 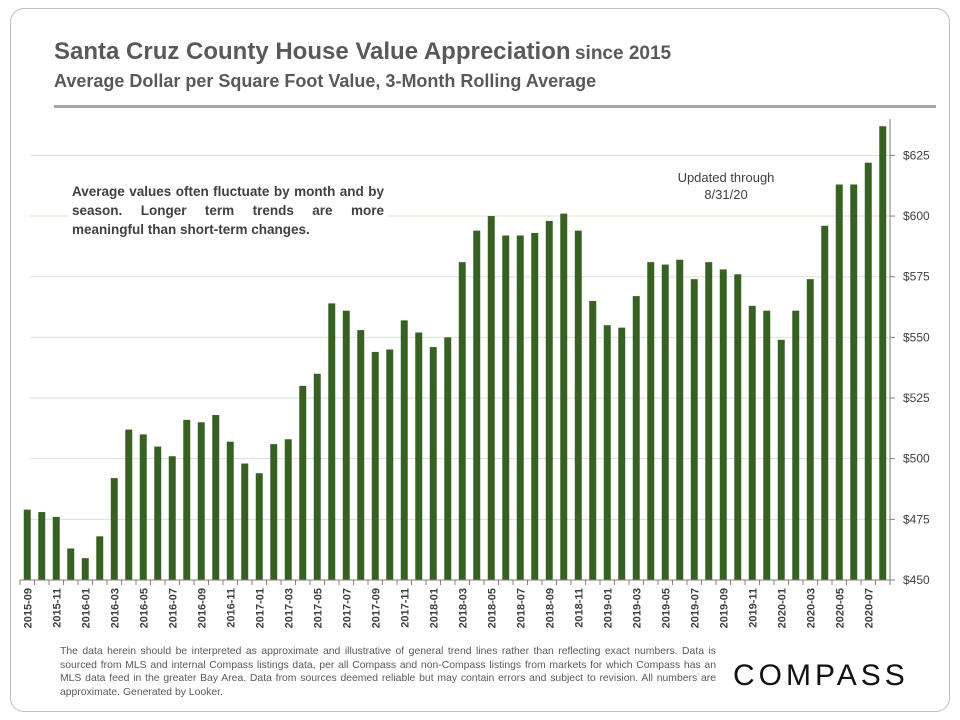 I want to click on updated-line-1: Updated through, so click(x=726, y=177).